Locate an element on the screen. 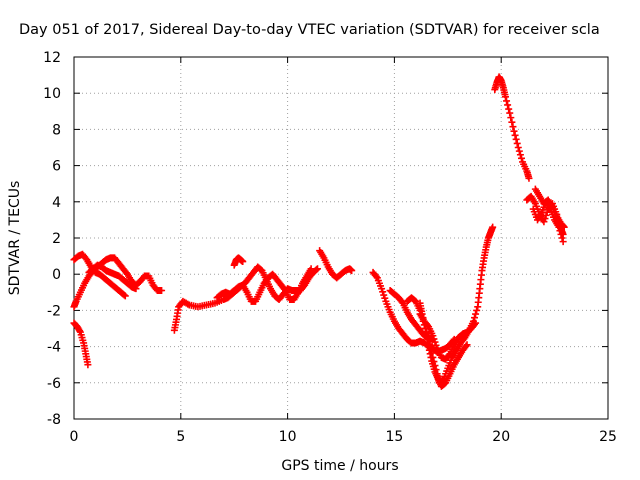 This screenshot has width=640, height=480. y-tick-label: 4 is located at coordinates (56, 203).